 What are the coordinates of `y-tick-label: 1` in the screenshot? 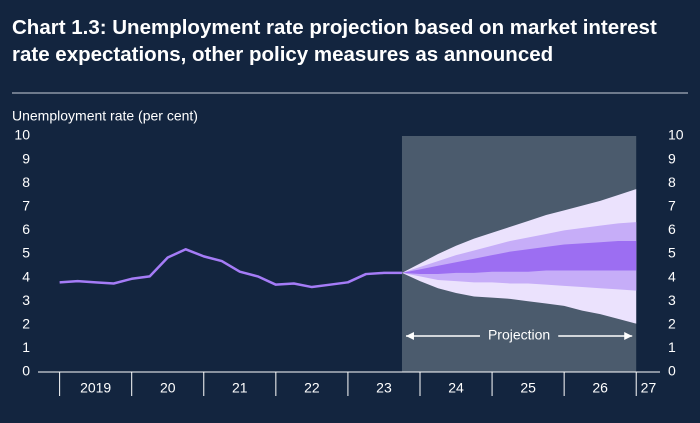 It's located at (26, 347).